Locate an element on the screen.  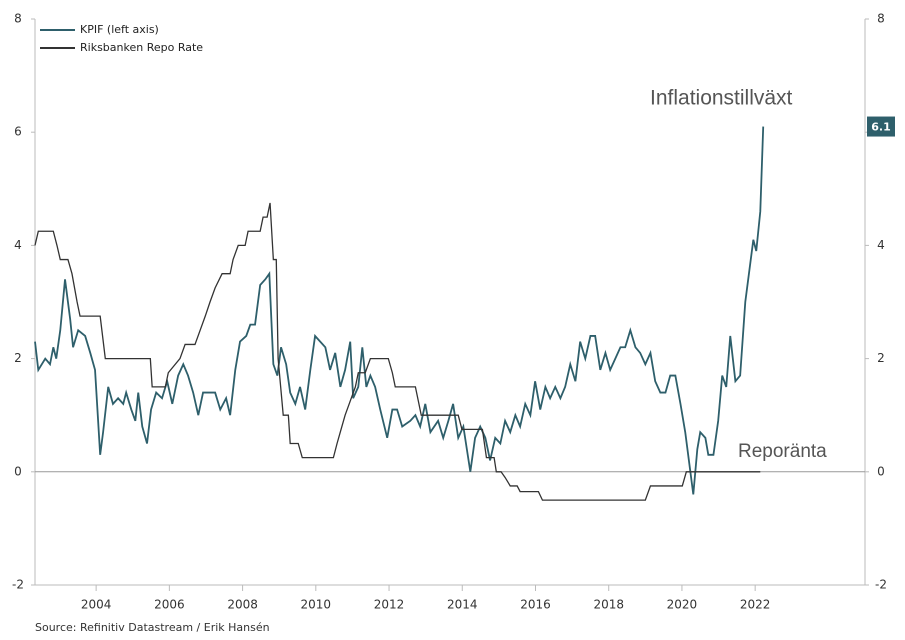
y-tick-label: 0 is located at coordinates (18, 471).